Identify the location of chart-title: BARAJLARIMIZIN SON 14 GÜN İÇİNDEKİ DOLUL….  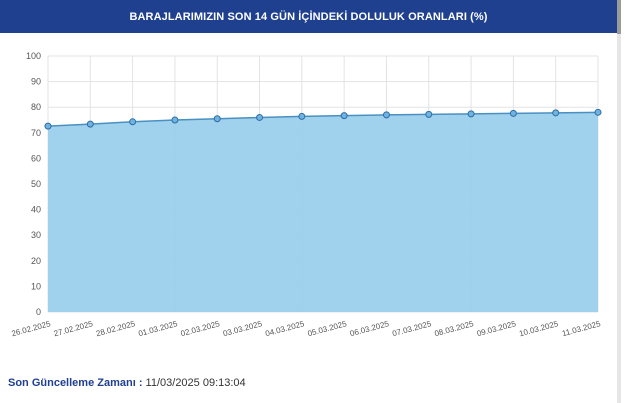
(308, 16).